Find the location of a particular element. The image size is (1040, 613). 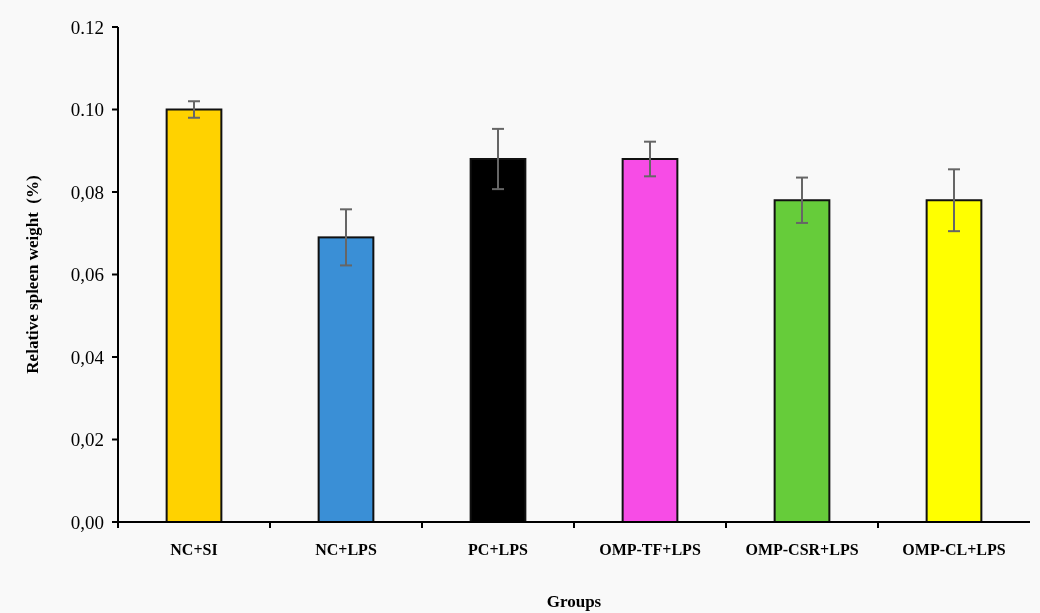

x-tick-label: OMP-CSR+LPS is located at coordinates (802, 549).